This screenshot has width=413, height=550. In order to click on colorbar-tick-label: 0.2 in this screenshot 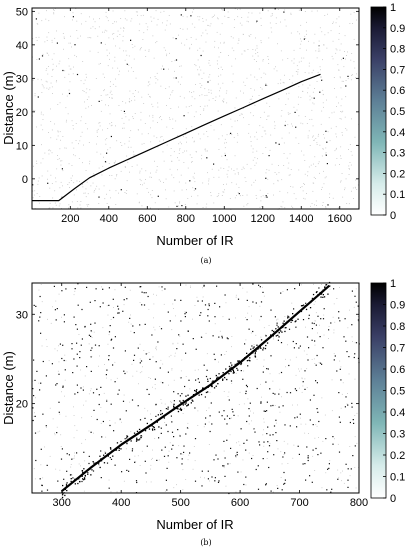, I will do `click(397, 174)`.